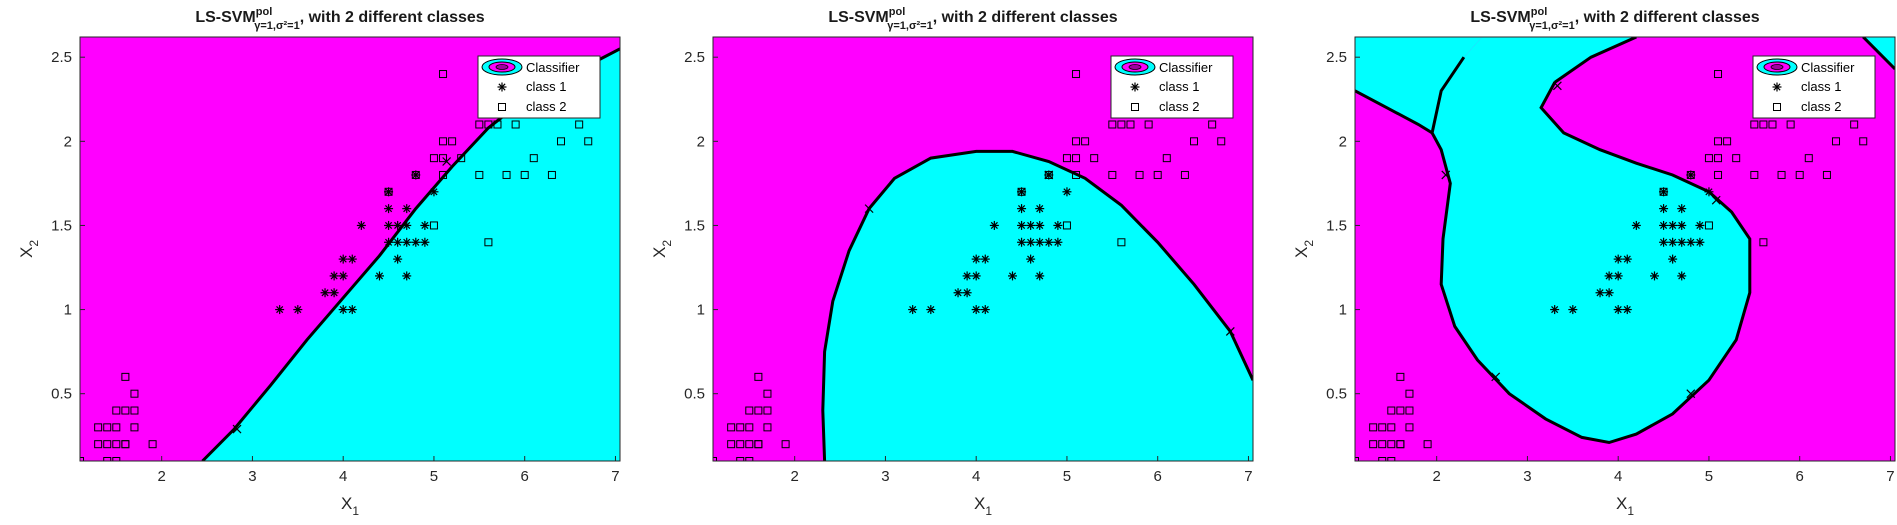  What do you see at coordinates (615, 476) in the screenshot?
I see `x-tick-label: 7` at bounding box center [615, 476].